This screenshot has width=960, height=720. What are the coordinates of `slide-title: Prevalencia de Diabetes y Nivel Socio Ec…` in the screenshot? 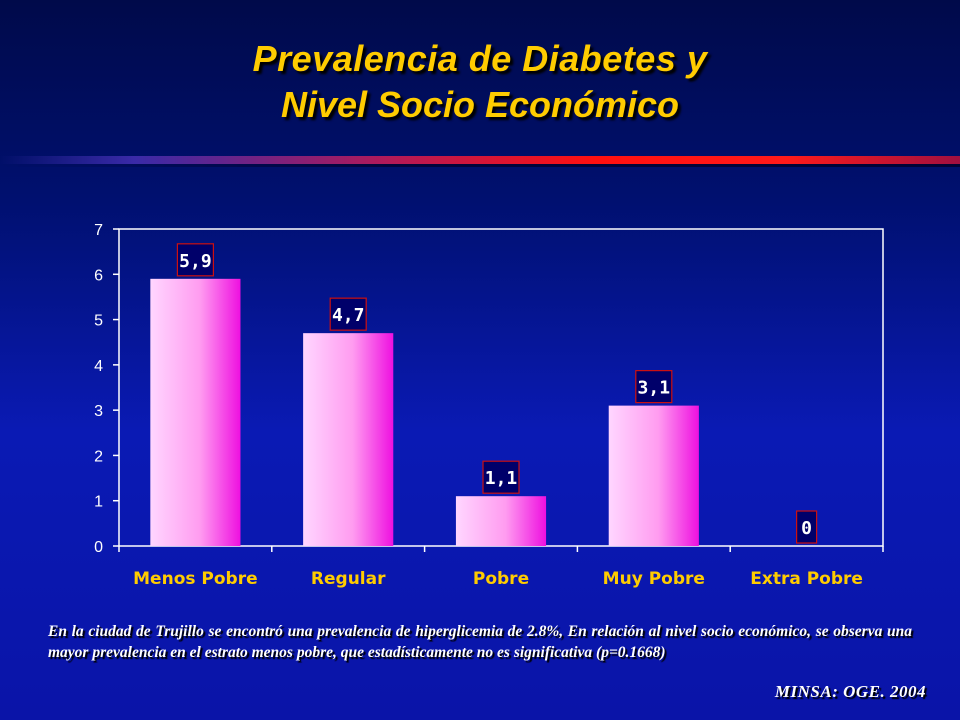 It's located at (480, 82).